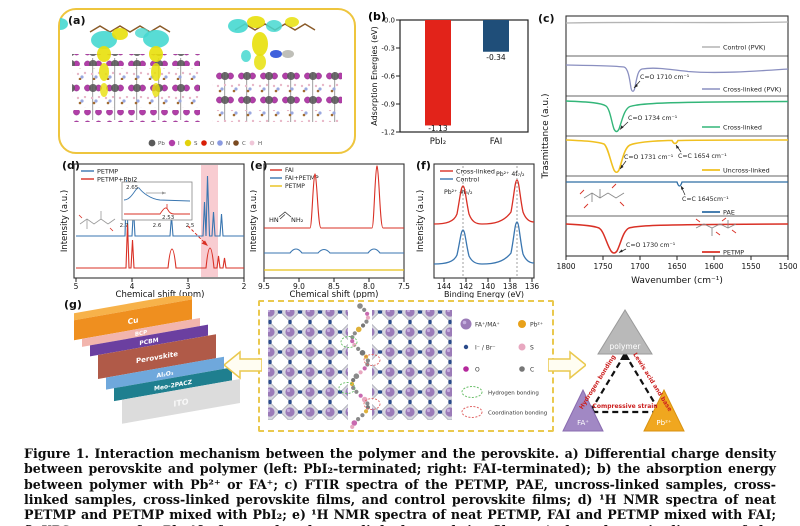  Describe the element at coordinates (602, 266) in the screenshot. I see `svg-text: 1750` at that location.